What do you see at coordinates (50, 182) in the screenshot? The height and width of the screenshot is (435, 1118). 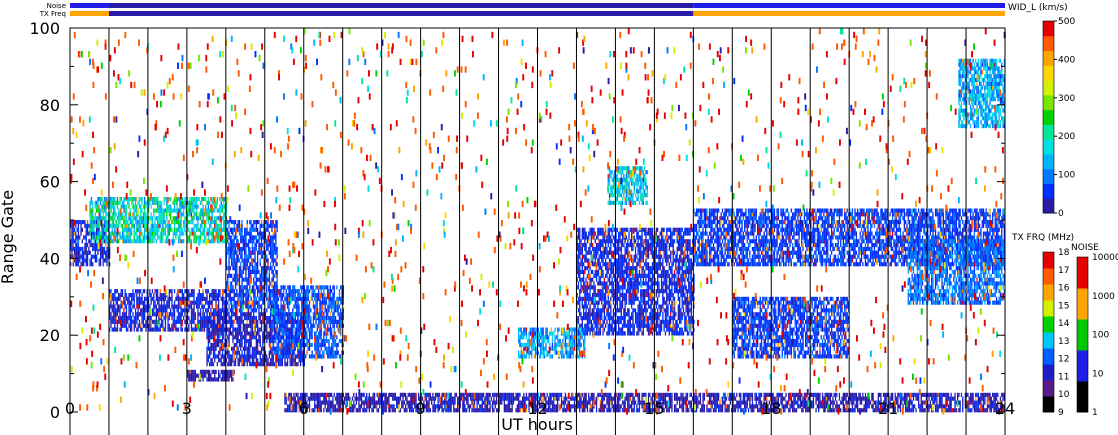 I see `y-tick-label: 60` at bounding box center [50, 182].